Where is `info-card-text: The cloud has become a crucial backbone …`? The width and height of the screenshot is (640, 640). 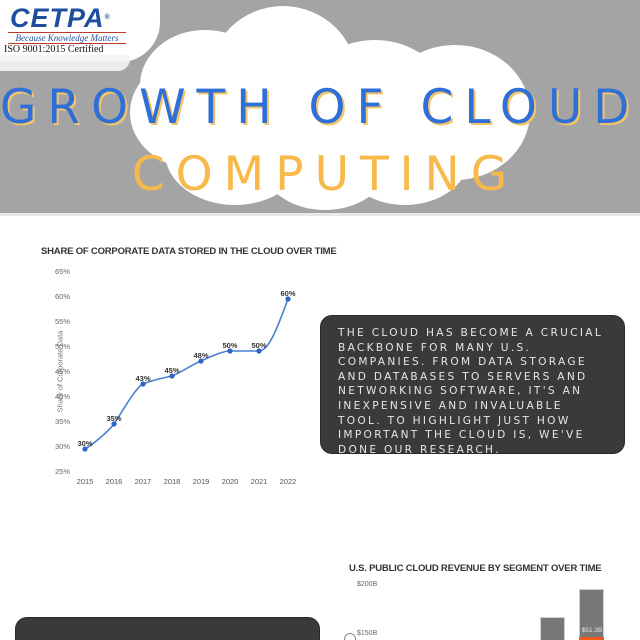
info-card-text: The cloud has become a crucial backbone … is located at coordinates (471, 391).